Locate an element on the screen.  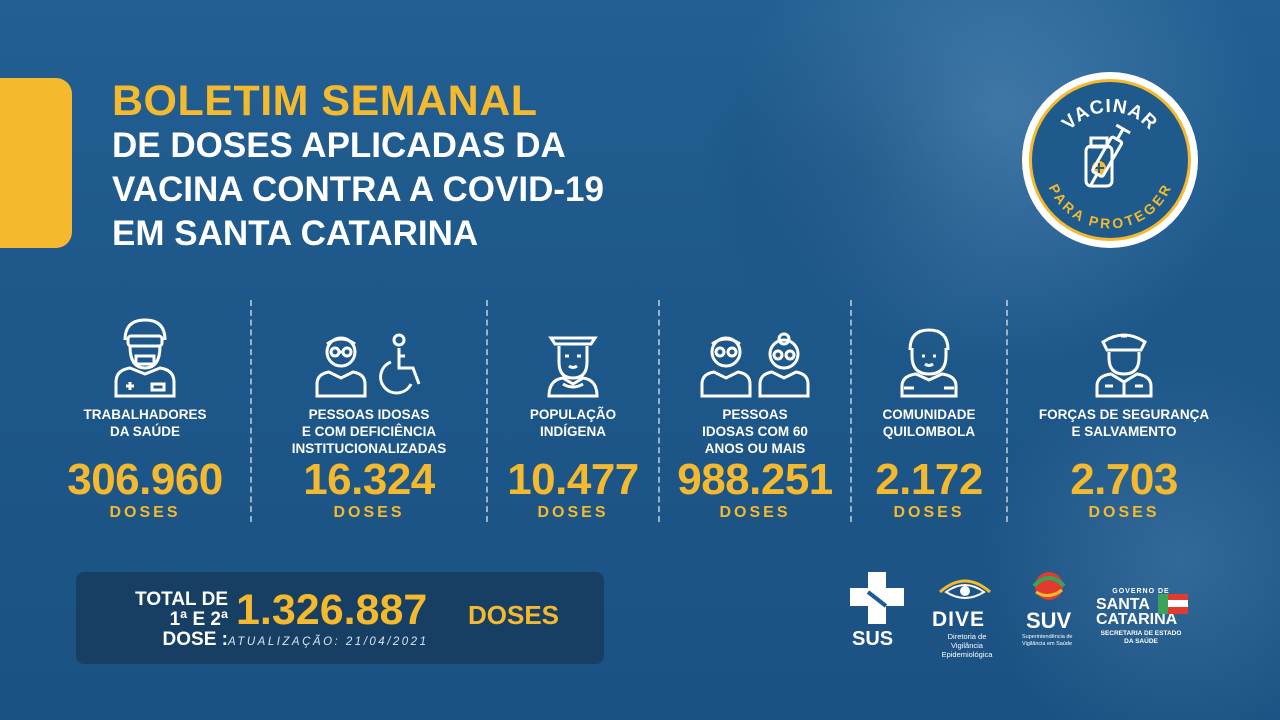
elderly-couple-icon is located at coordinates (755, 355).